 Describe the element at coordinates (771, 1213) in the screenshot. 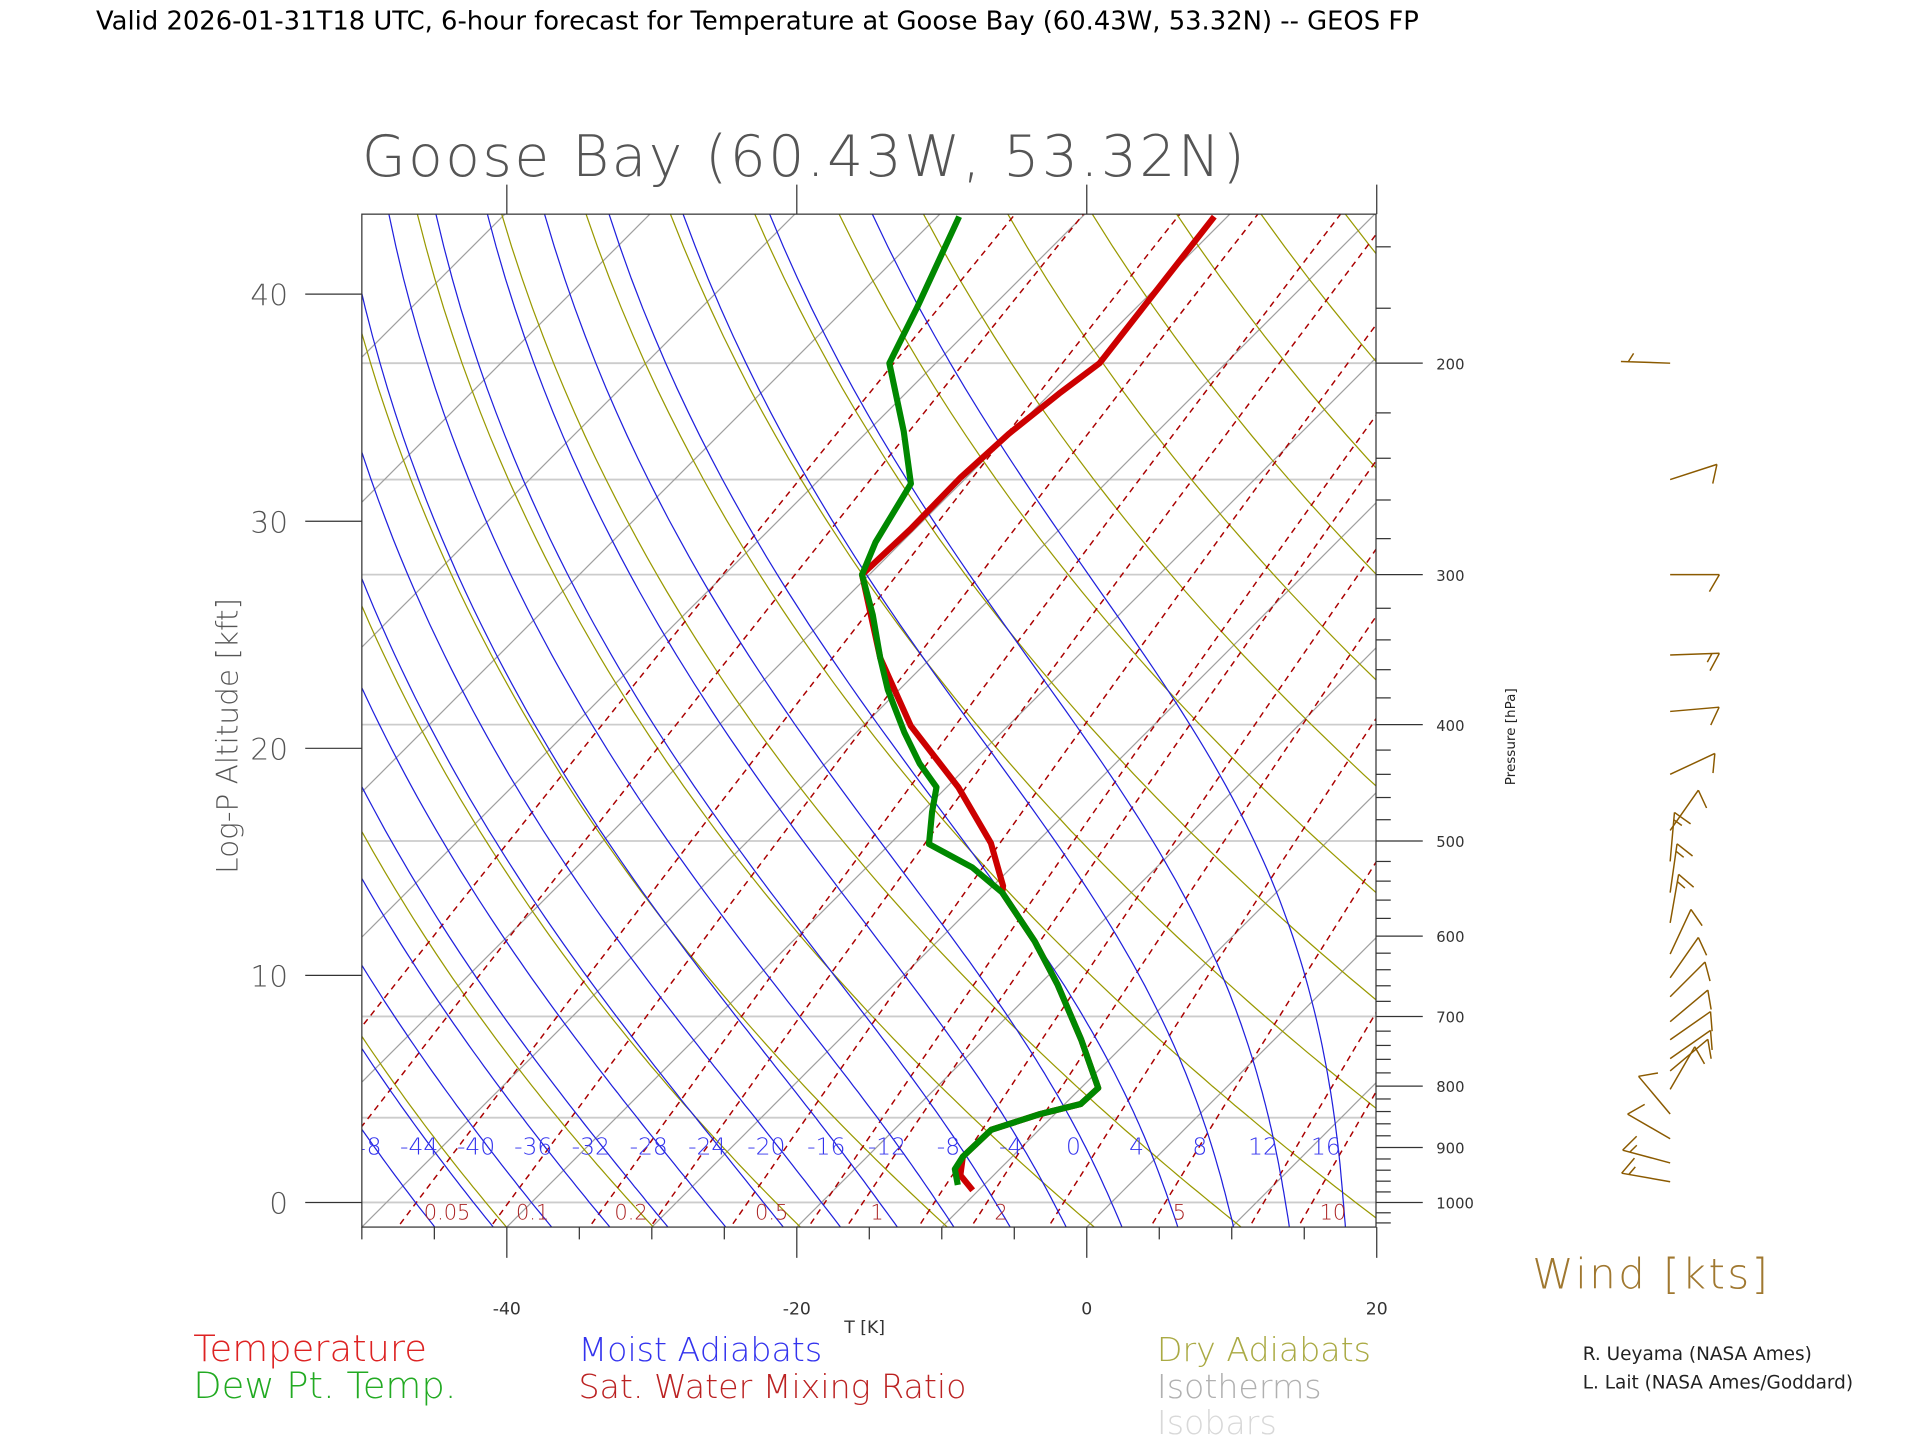

I see `mixing-ratio-label: 0.5` at that location.